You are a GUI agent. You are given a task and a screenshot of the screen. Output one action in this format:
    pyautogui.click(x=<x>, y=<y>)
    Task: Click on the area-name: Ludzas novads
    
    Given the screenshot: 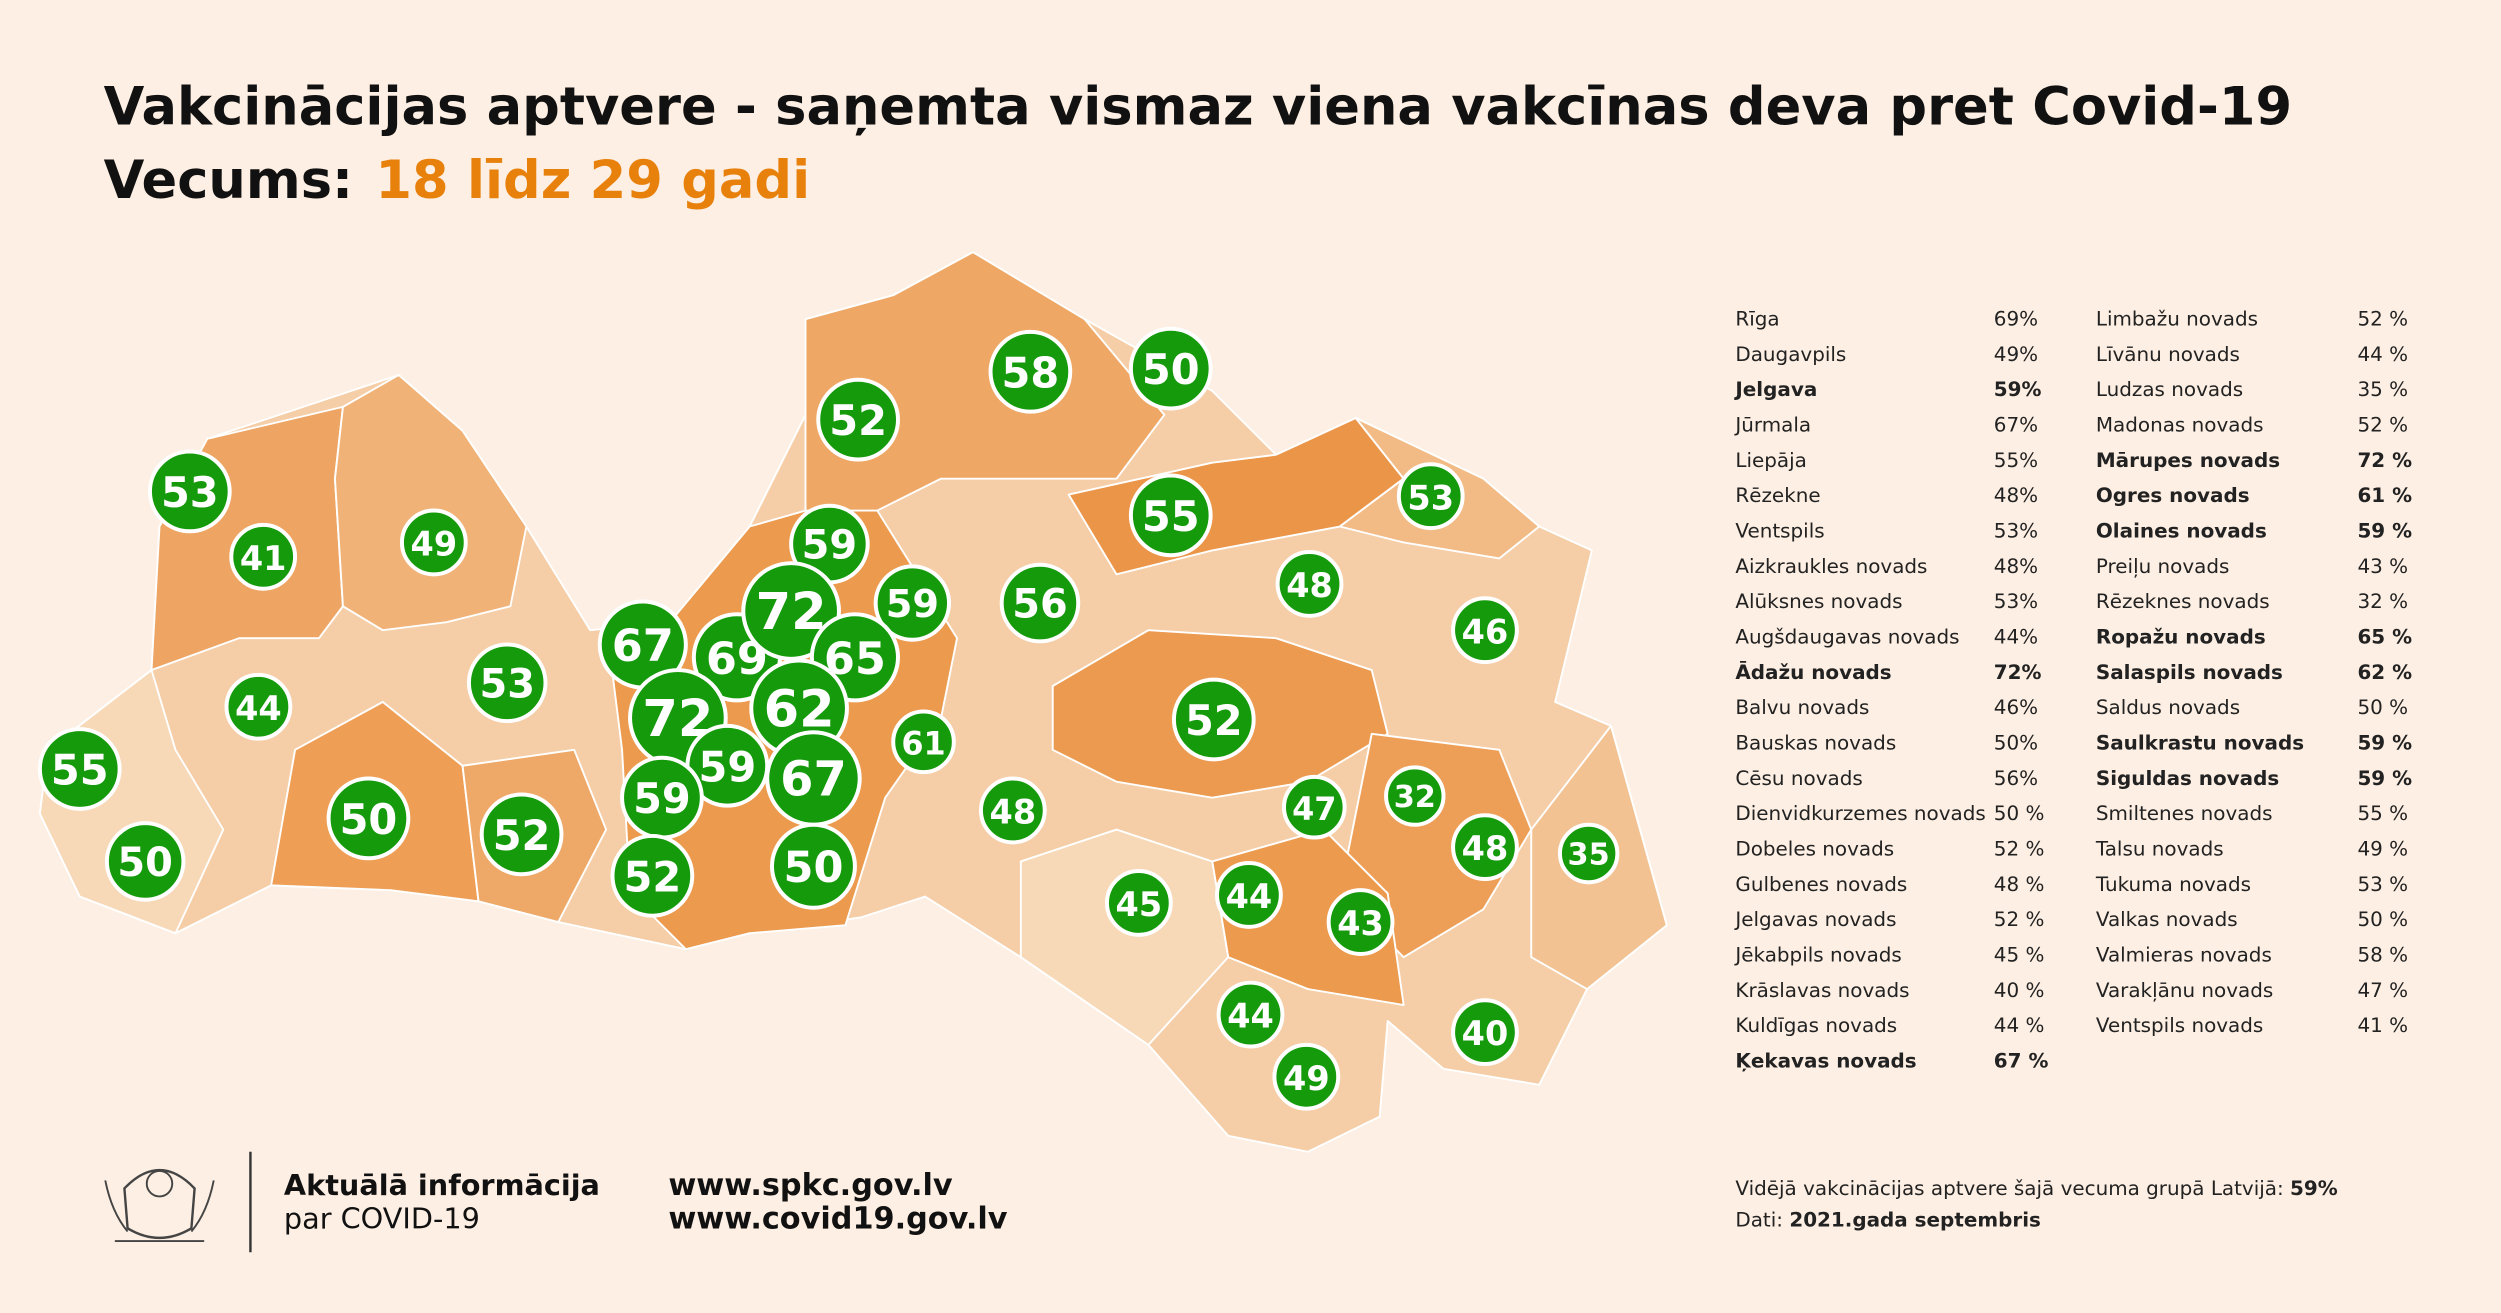 What is the action you would take?
    pyautogui.click(x=2169, y=389)
    